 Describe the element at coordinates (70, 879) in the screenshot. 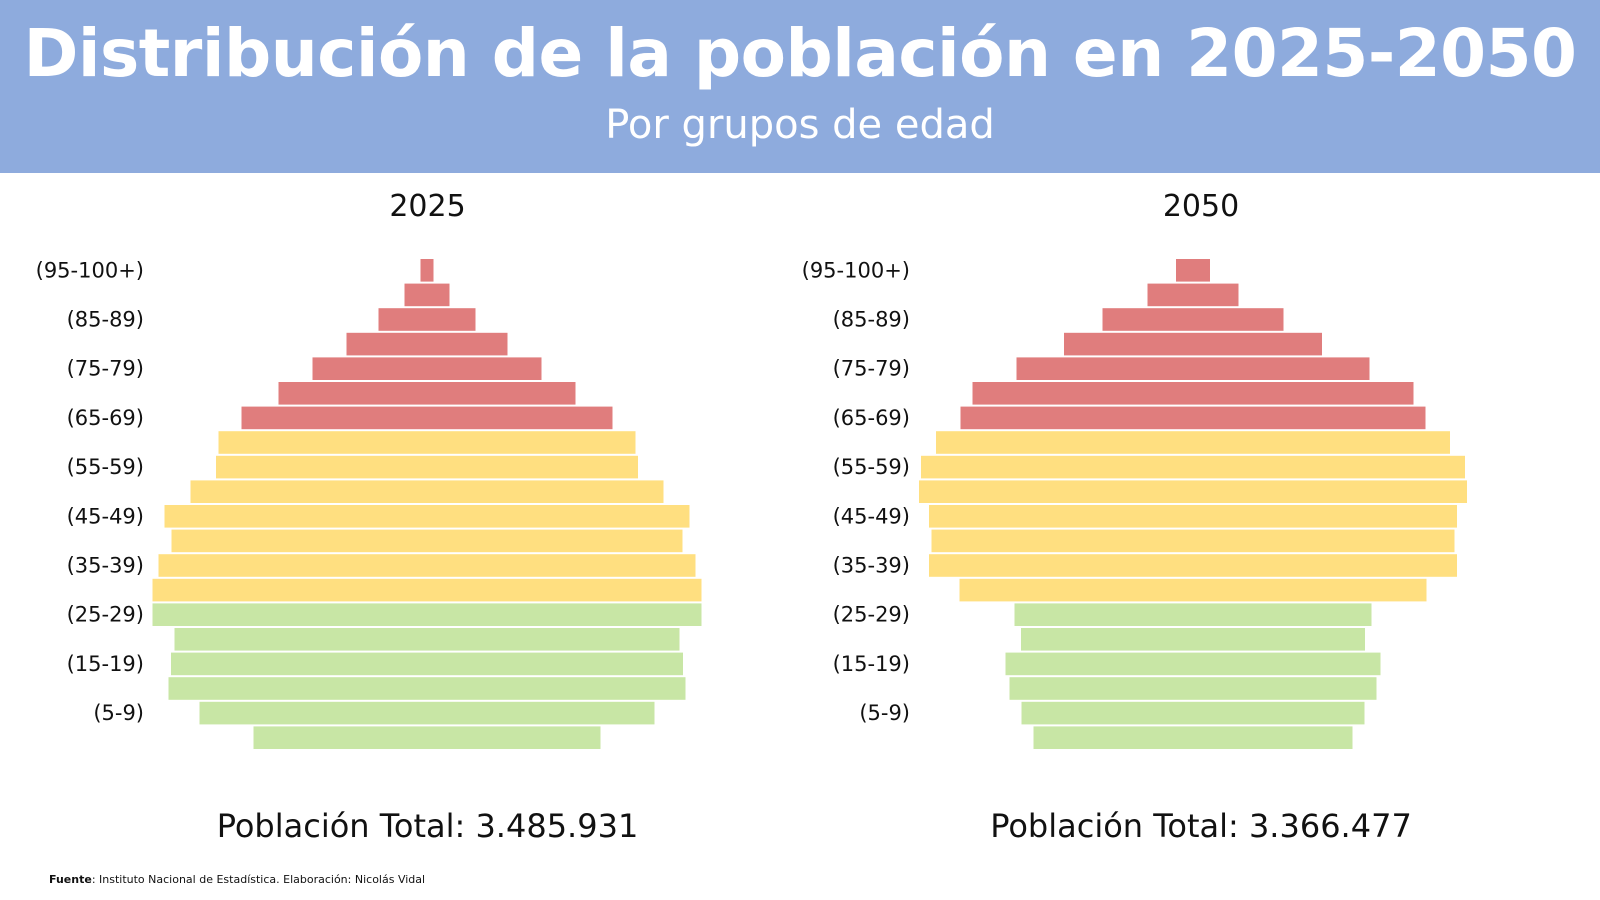

I see `source-label: Fuente` at that location.